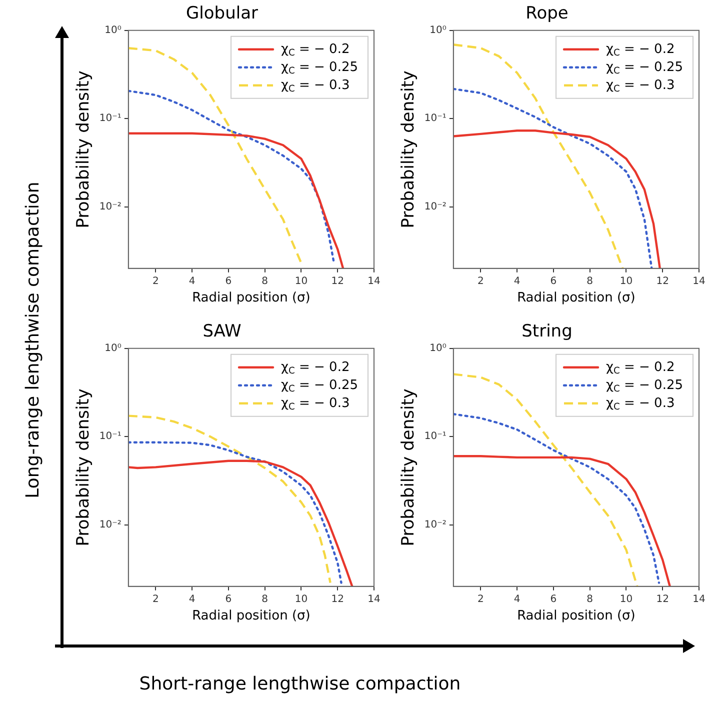  I want to click on chart-title: Globular, so click(222, 14).